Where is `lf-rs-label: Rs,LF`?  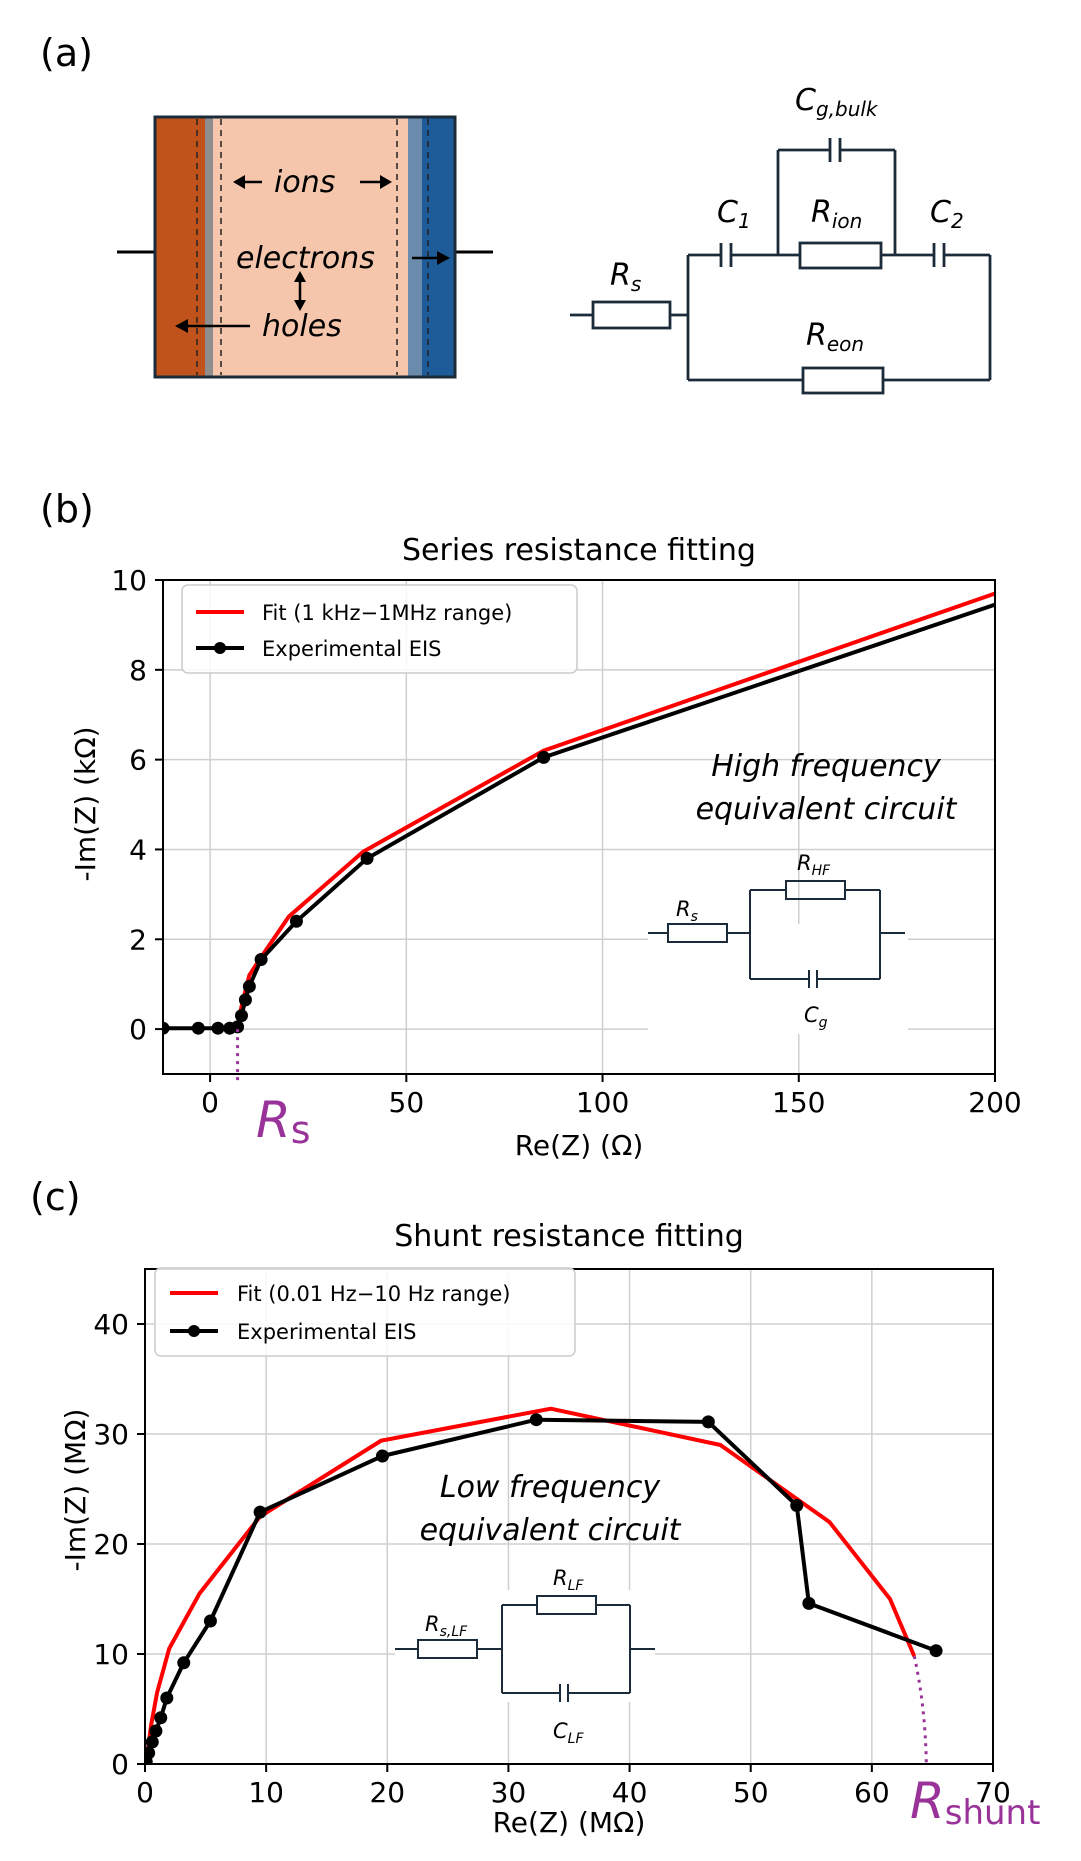 lf-rs-label: Rs,LF is located at coordinates (446, 1626).